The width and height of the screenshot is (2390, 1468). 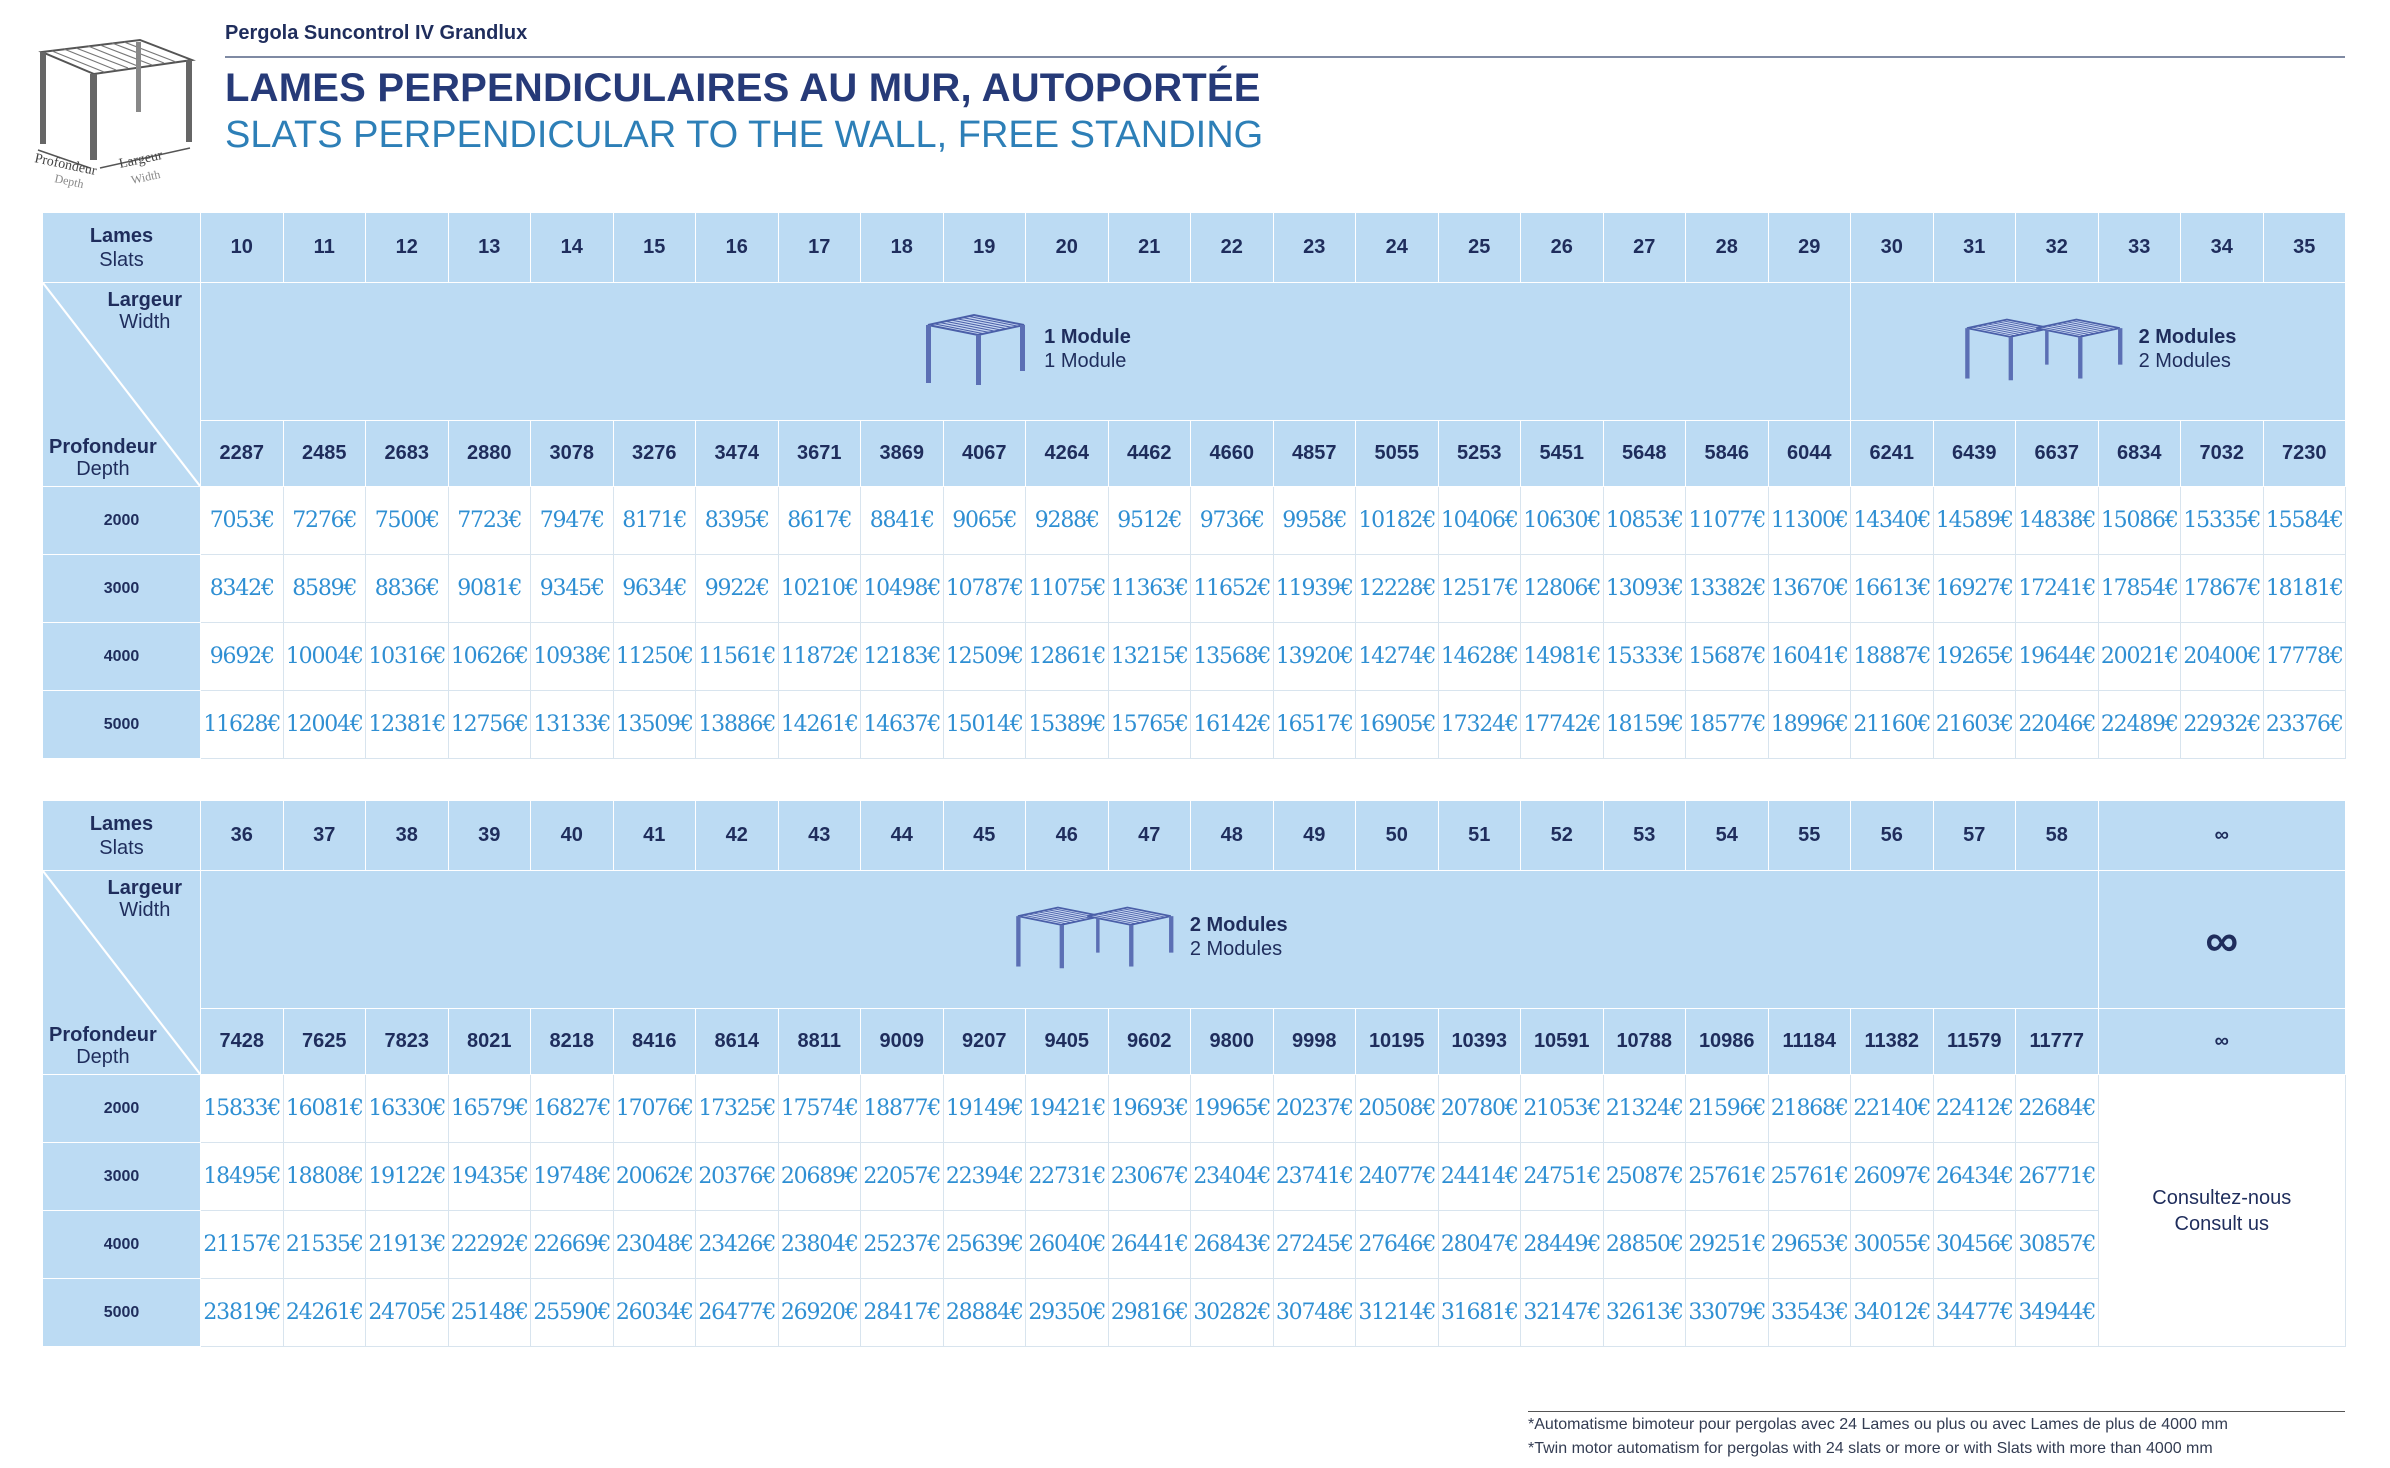 I want to click on slat-count: 33, so click(x=2139, y=247).